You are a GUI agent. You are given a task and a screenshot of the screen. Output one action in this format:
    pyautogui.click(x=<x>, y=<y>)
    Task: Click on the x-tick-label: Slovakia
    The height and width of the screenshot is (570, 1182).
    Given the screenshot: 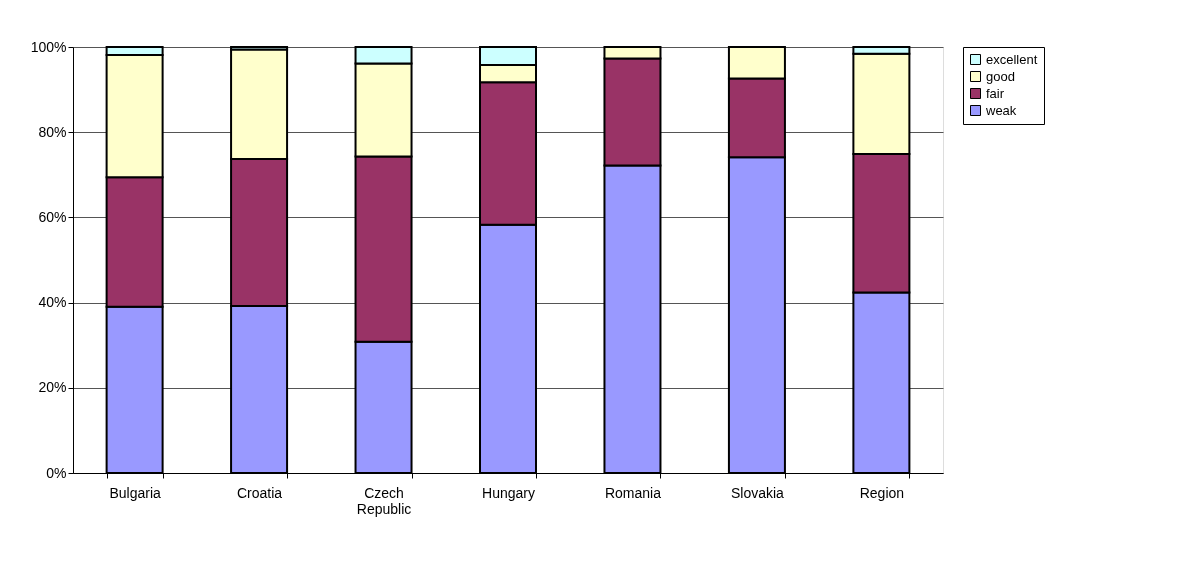 What is the action you would take?
    pyautogui.click(x=757, y=492)
    